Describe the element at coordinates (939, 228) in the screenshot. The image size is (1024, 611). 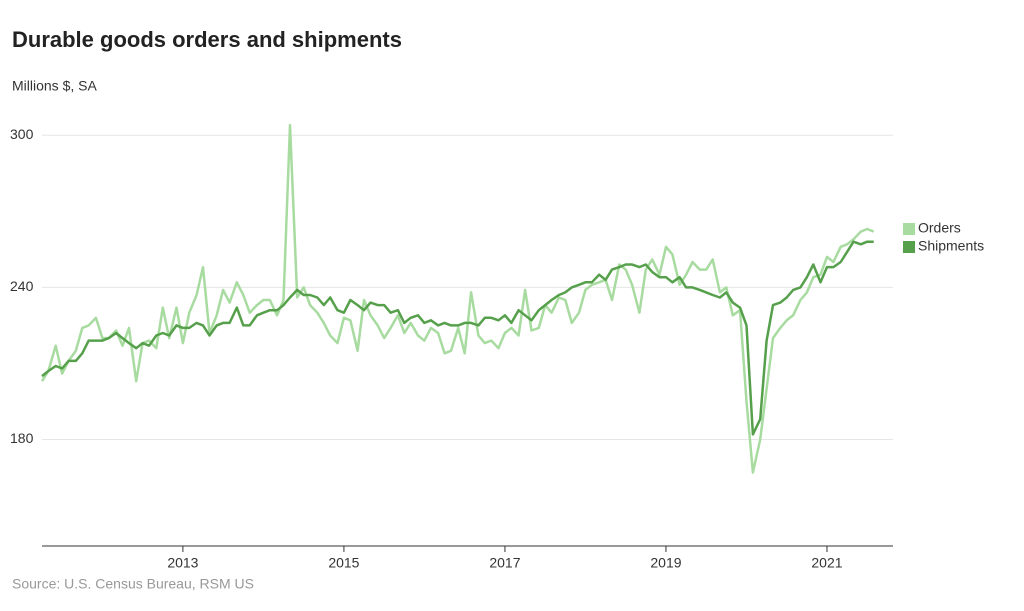
I see `legend-label: Orders` at that location.